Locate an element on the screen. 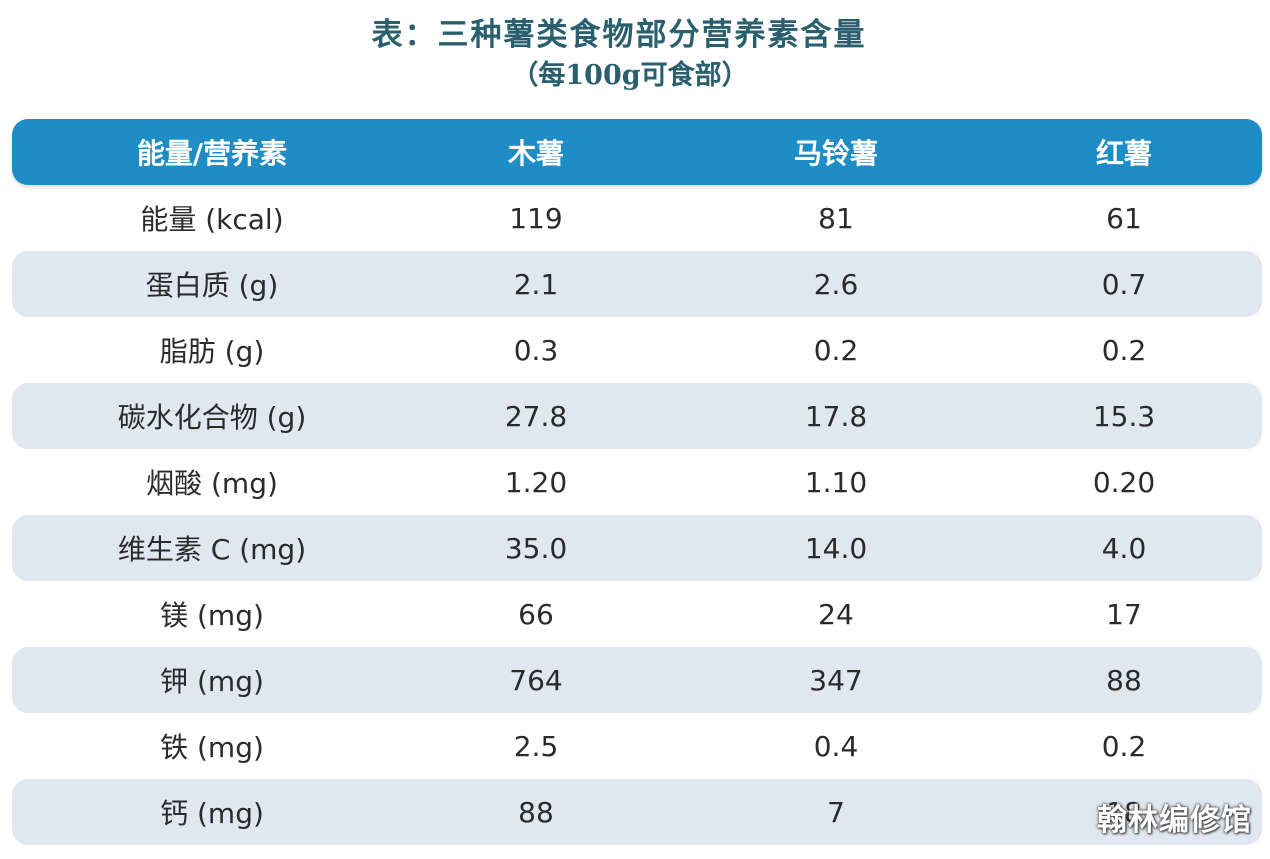  cell-potato: 24 is located at coordinates (836, 614).